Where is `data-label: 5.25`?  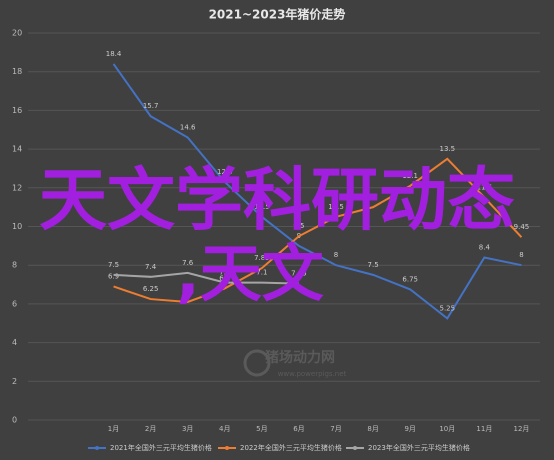
data-label: 5.25 is located at coordinates (447, 308).